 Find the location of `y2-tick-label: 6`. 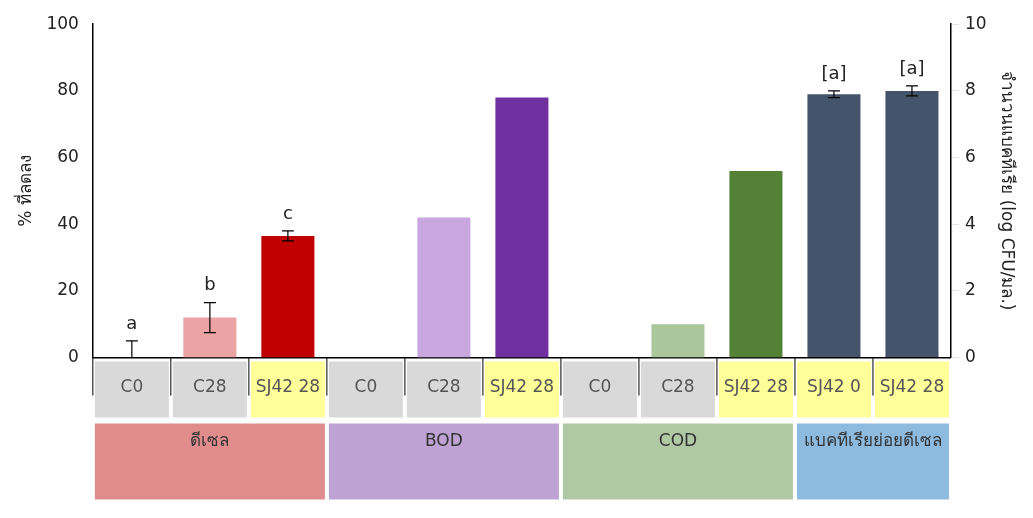

y2-tick-label: 6 is located at coordinates (970, 155).